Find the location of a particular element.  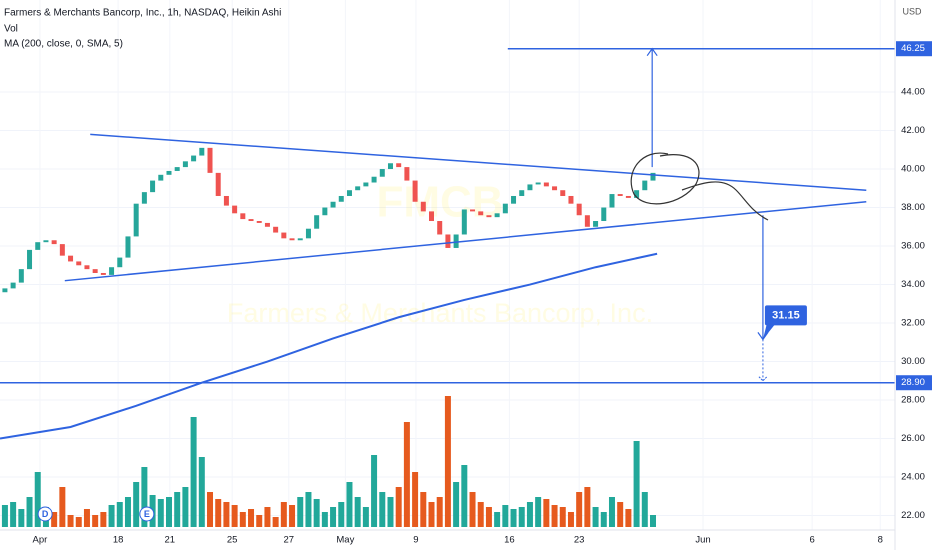

event-label: D is located at coordinates (45, 514).